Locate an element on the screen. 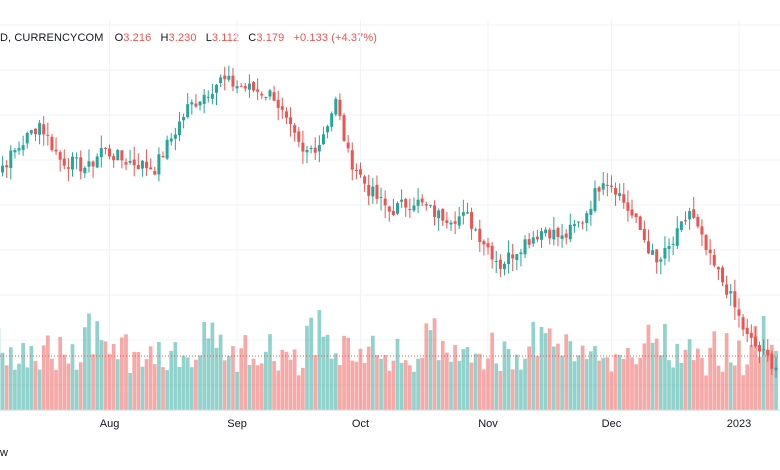  close-value: 3.179 is located at coordinates (270, 38).